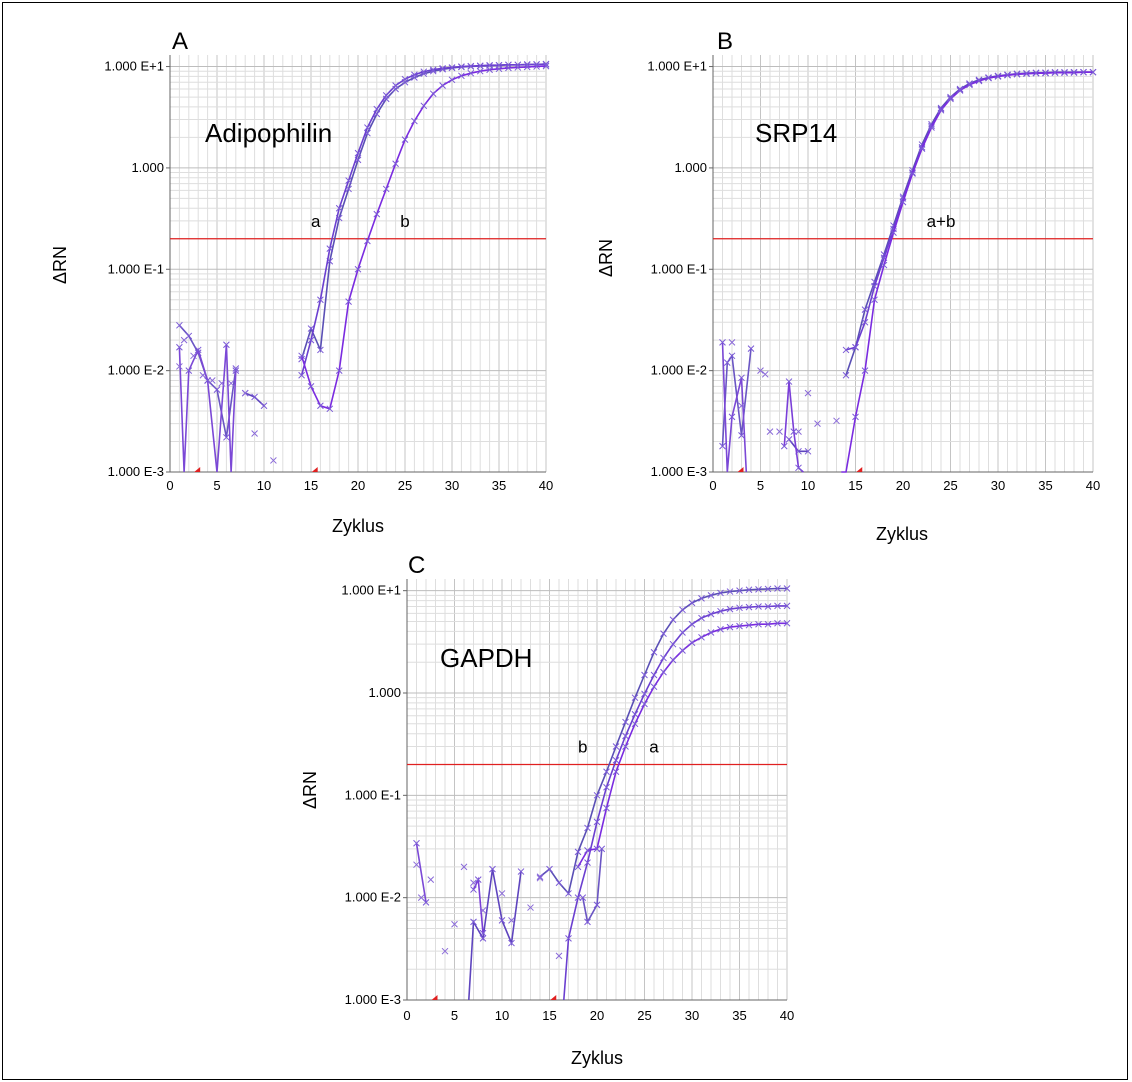  What do you see at coordinates (903, 264) in the screenshot?
I see `grid` at bounding box center [903, 264].